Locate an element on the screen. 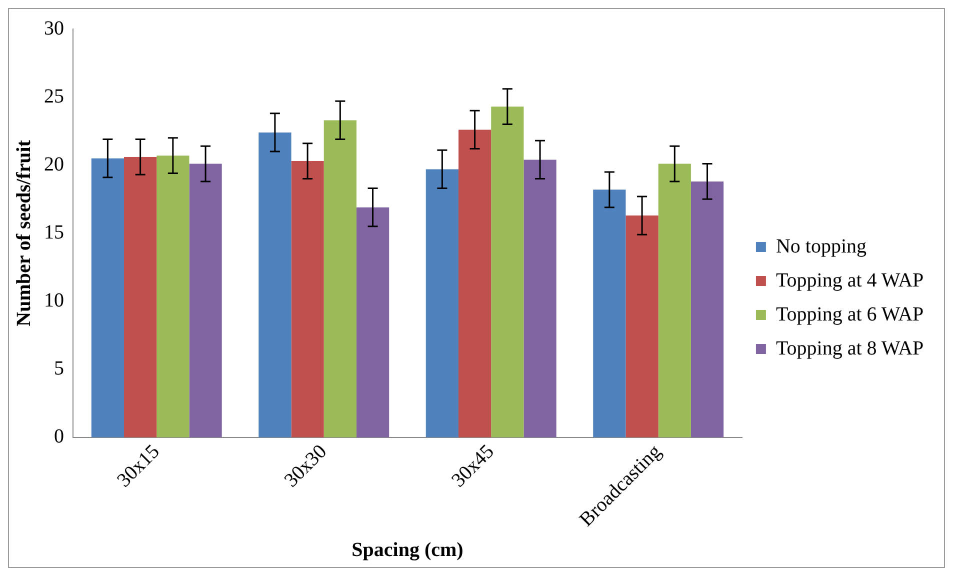  legend-label: Topping at 4 WAP is located at coordinates (850, 280).